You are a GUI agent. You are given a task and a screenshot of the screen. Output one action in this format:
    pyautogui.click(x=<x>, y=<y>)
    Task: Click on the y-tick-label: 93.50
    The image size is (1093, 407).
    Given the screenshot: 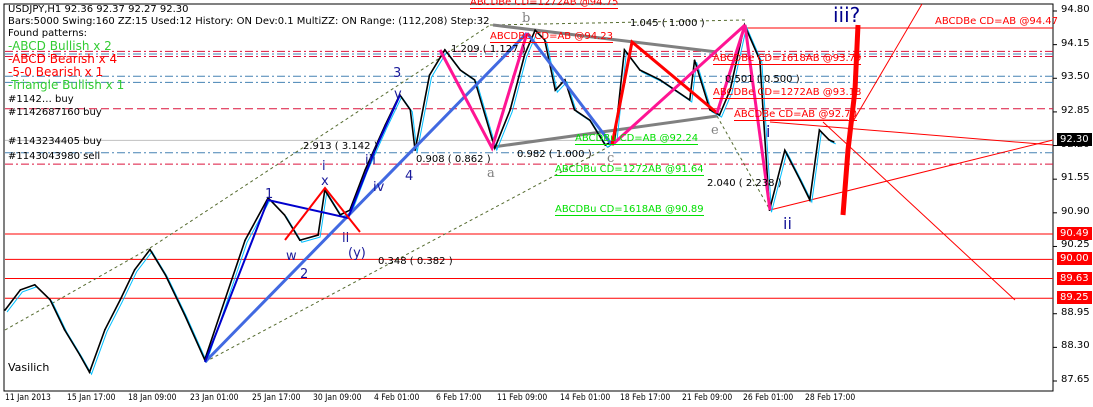 What is the action you would take?
    pyautogui.click(x=1075, y=77)
    